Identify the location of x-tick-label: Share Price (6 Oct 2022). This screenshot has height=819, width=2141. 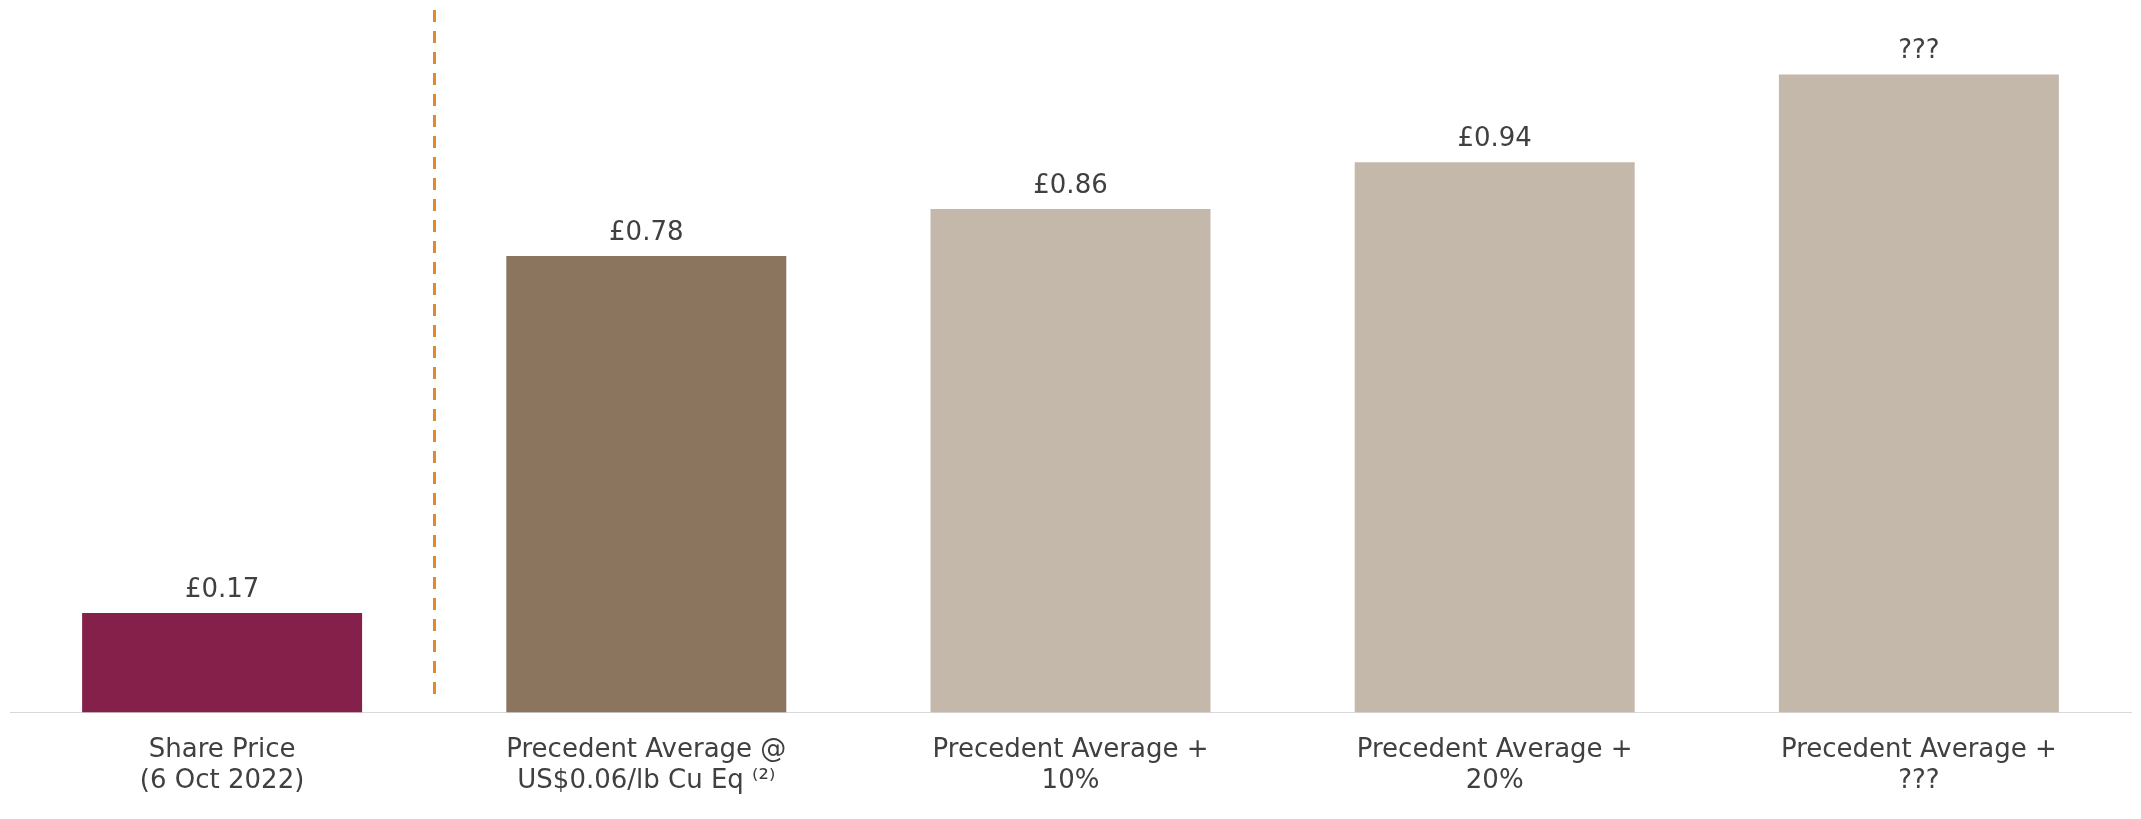
(222, 763).